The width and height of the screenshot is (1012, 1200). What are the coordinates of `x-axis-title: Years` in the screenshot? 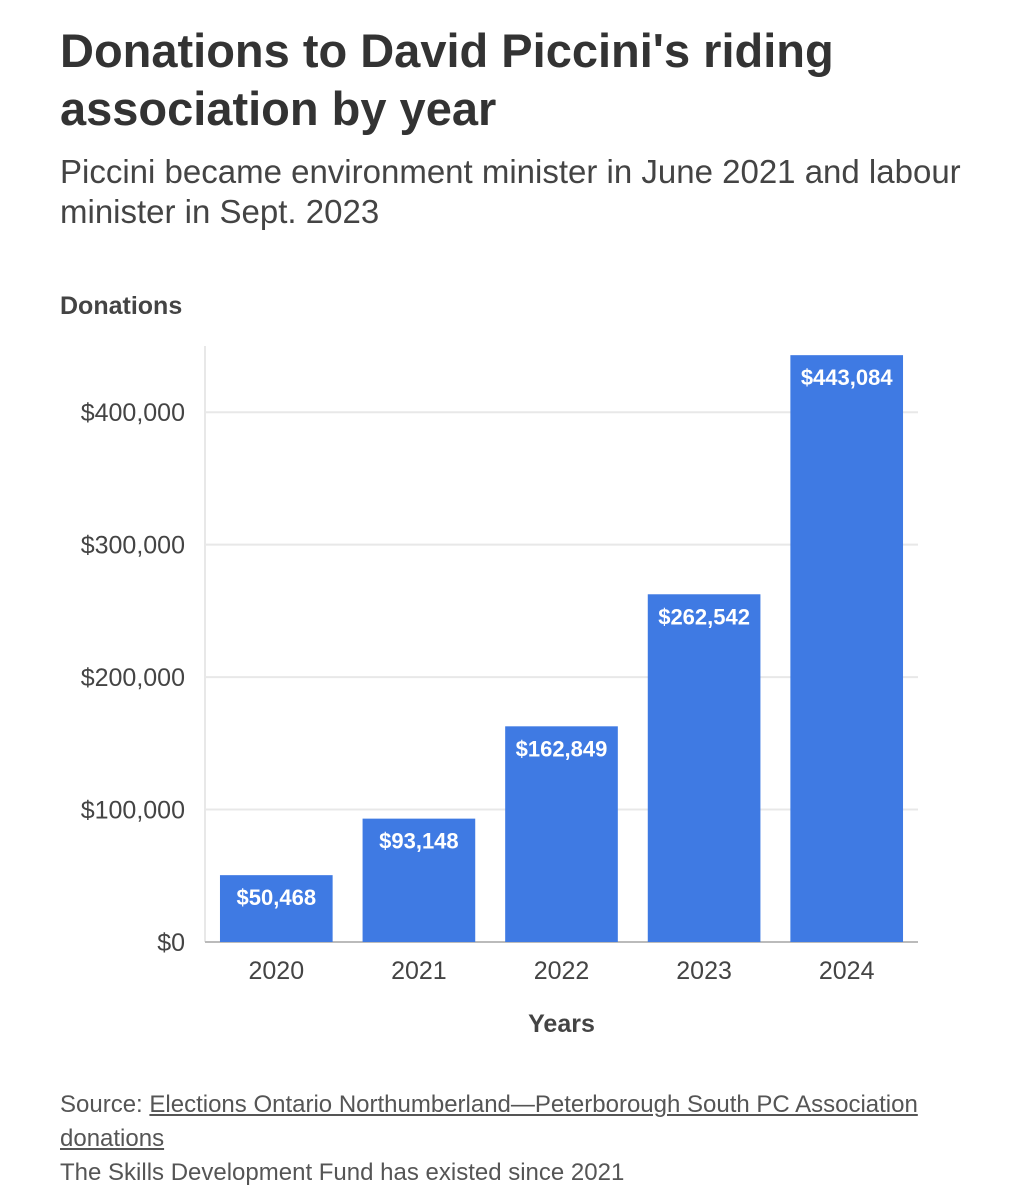 It's located at (561, 1024).